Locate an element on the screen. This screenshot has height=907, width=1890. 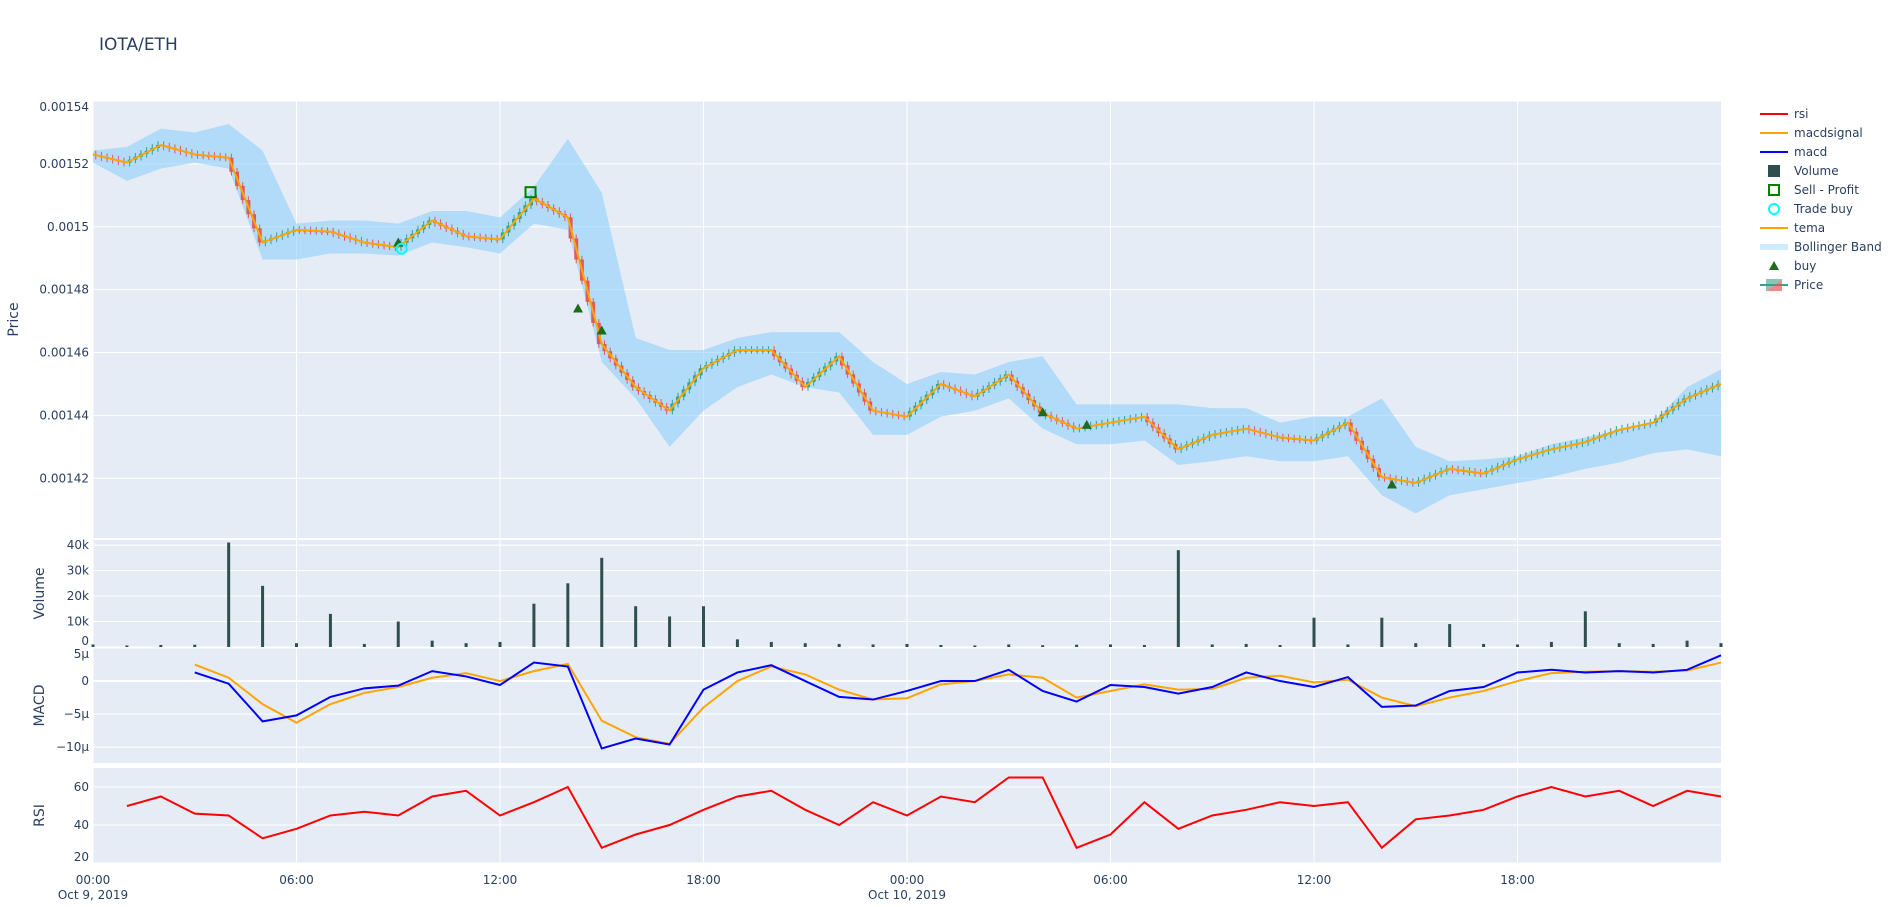
legend-item: Sell - Profit is located at coordinates (1813, 190).